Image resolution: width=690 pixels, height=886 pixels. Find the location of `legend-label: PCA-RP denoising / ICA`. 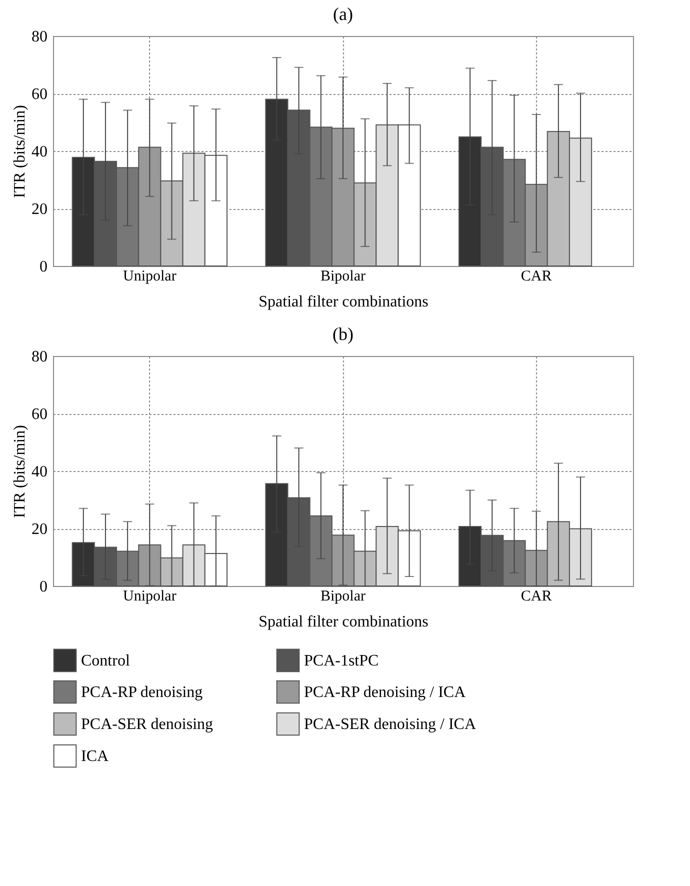

legend-label: PCA-RP denoising / ICA is located at coordinates (385, 692).